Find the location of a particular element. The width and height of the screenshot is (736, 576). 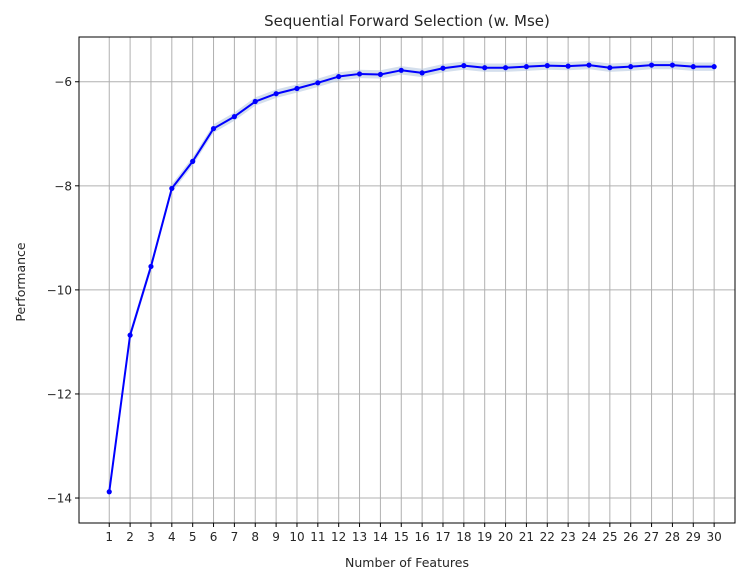

x-tick-label: 9 is located at coordinates (276, 537).